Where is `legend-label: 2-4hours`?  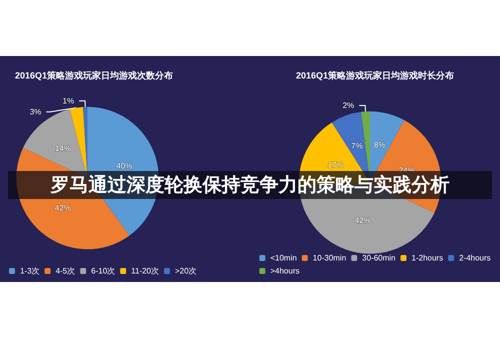
legend-label: 2-4hours is located at coordinates (475, 258).